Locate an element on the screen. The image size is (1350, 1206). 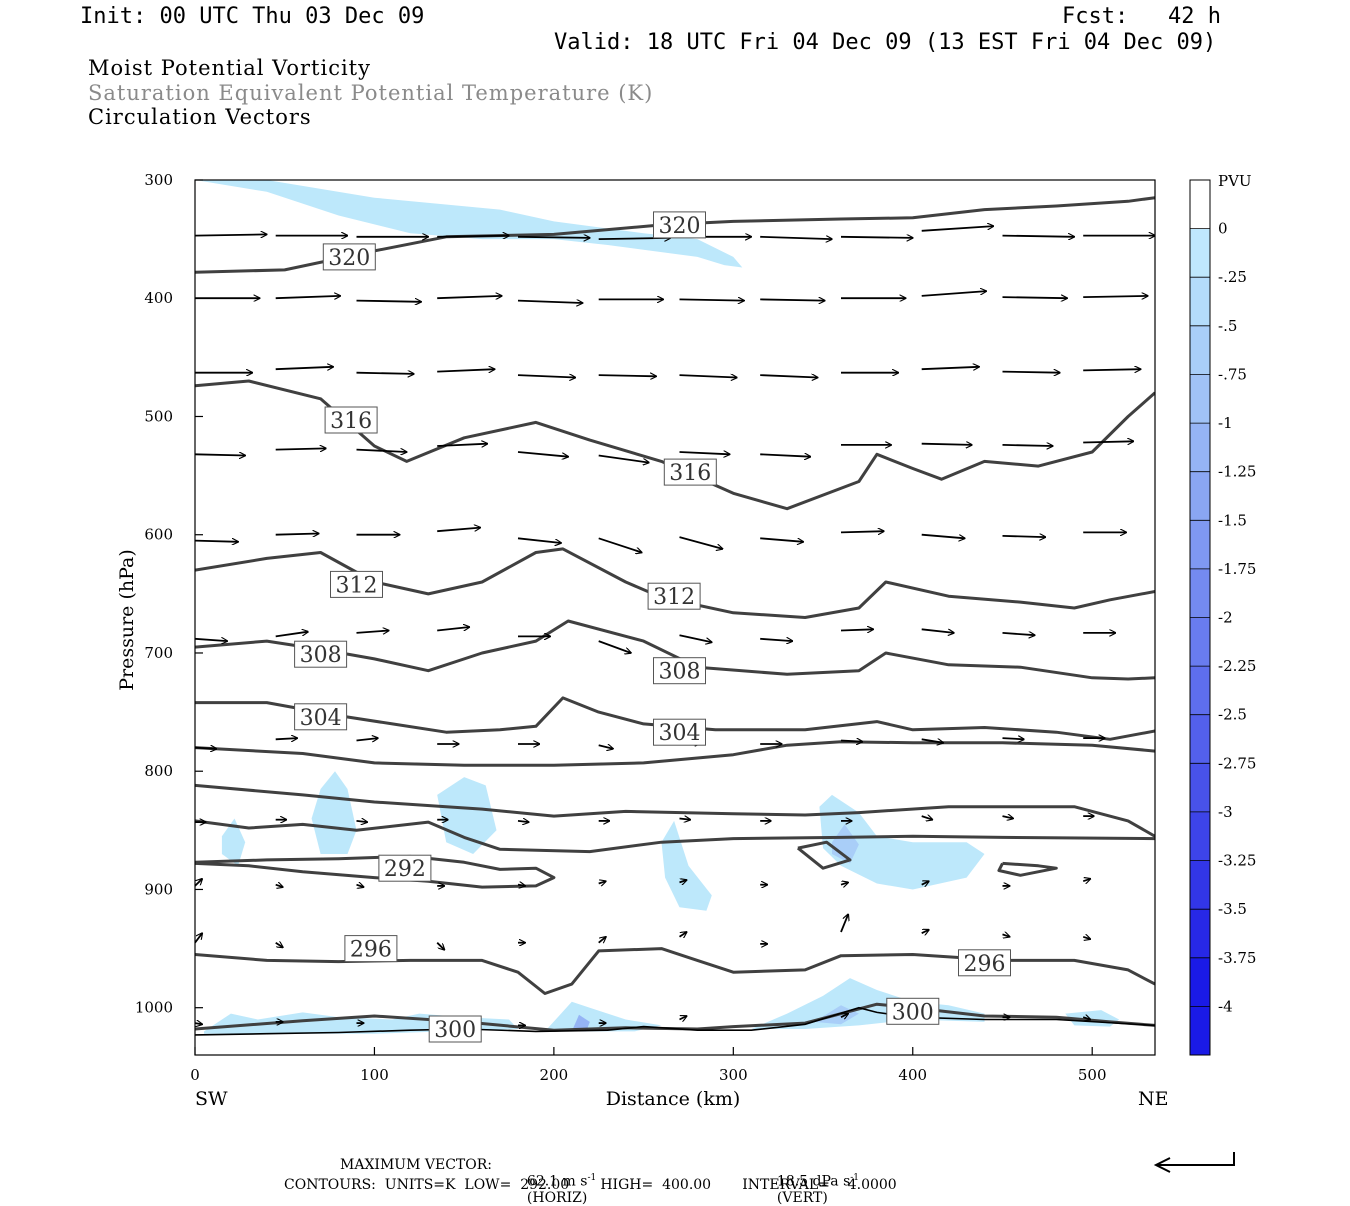
title-vectors: Circulation Vectors is located at coordinates (200, 117).